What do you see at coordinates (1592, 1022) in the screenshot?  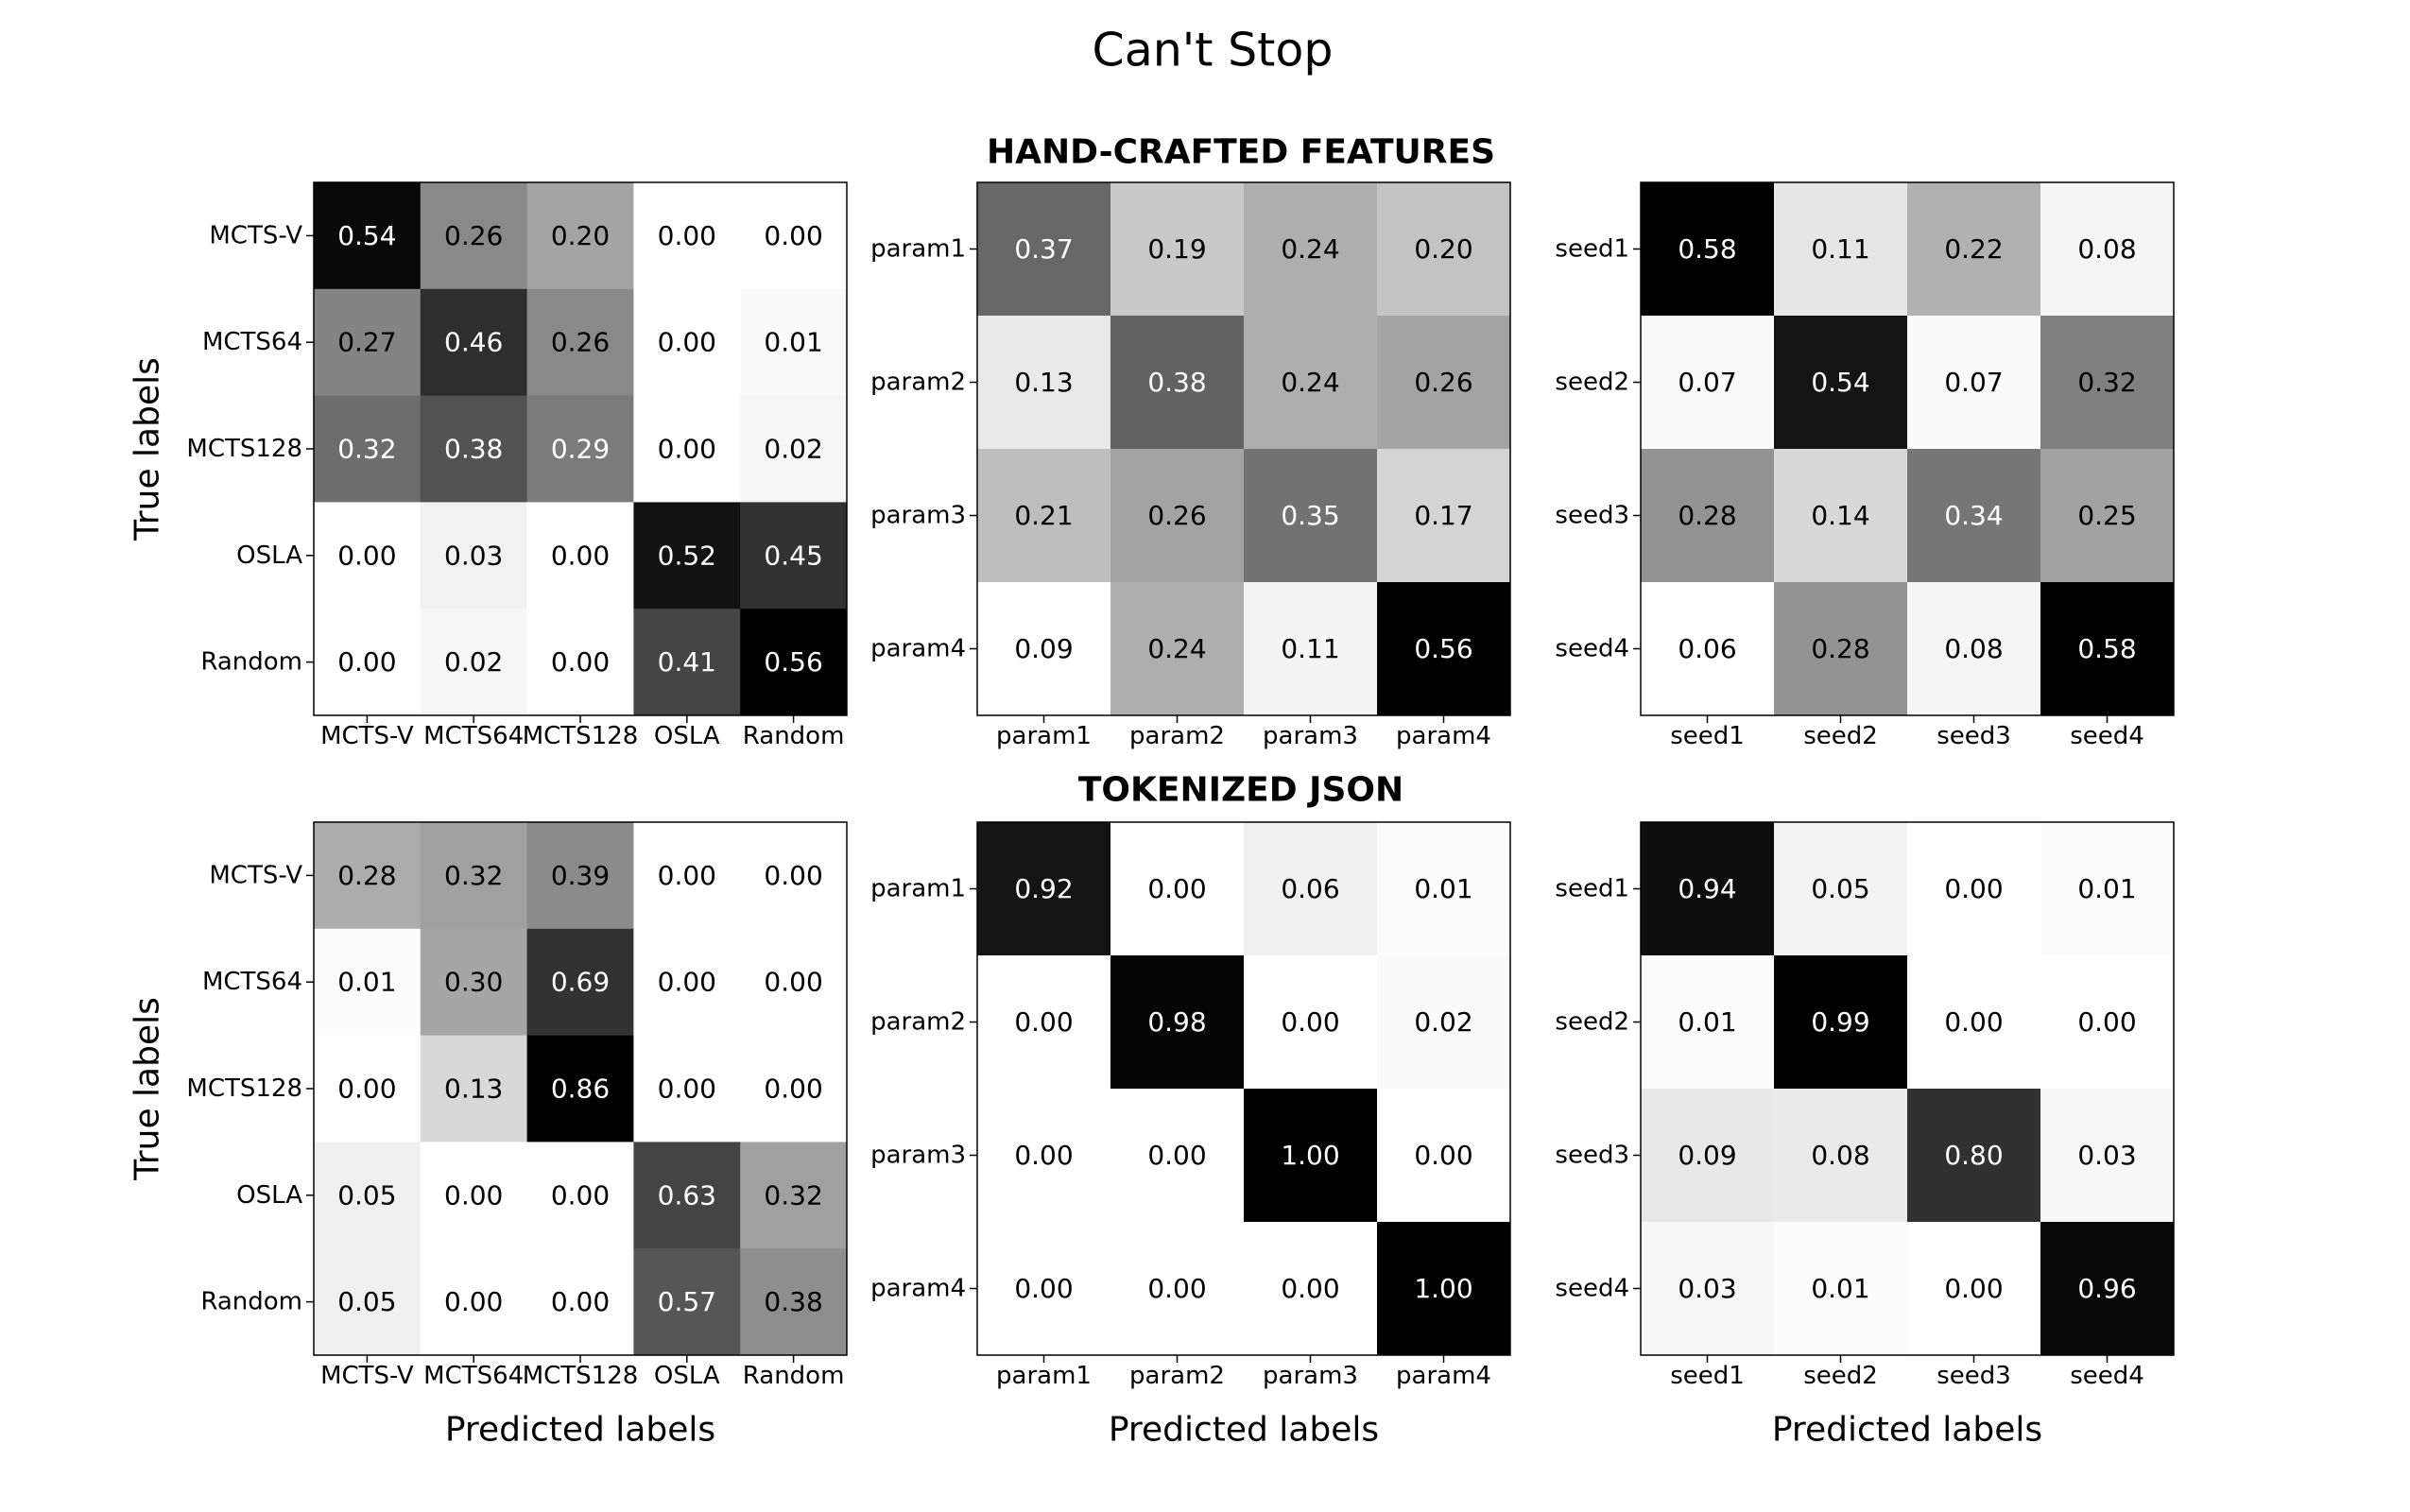 I see `y-tick-label: seed2` at bounding box center [1592, 1022].